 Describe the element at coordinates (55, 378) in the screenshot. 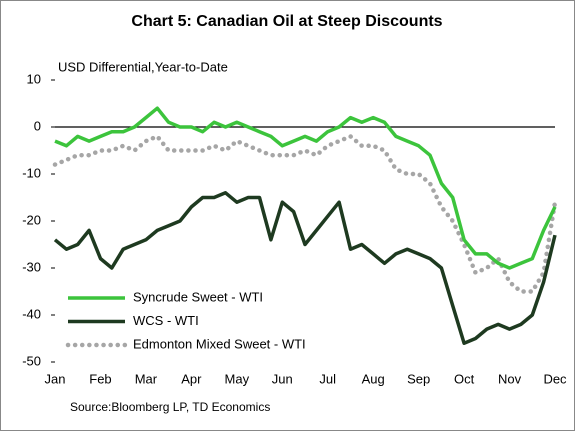

I see `x-tick-label: Jan` at that location.